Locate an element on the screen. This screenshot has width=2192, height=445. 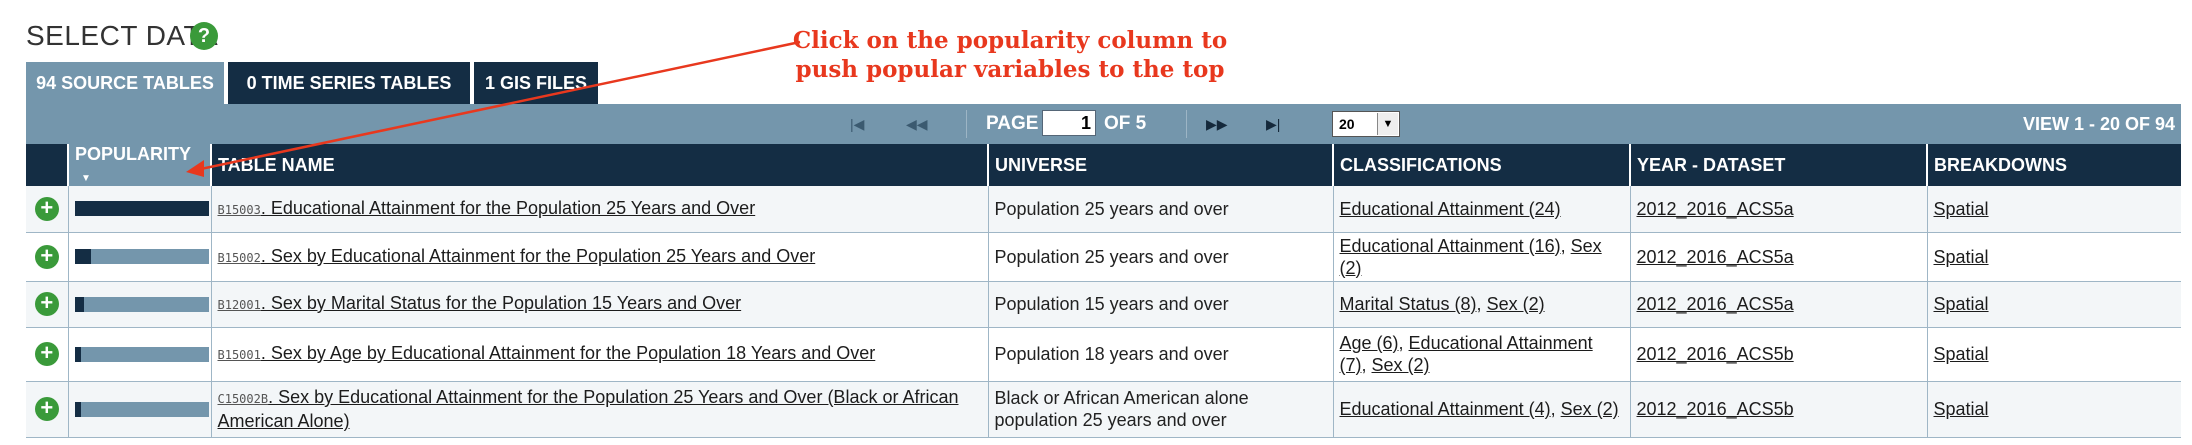
annotation-arrow-head is located at coordinates (195, 168).